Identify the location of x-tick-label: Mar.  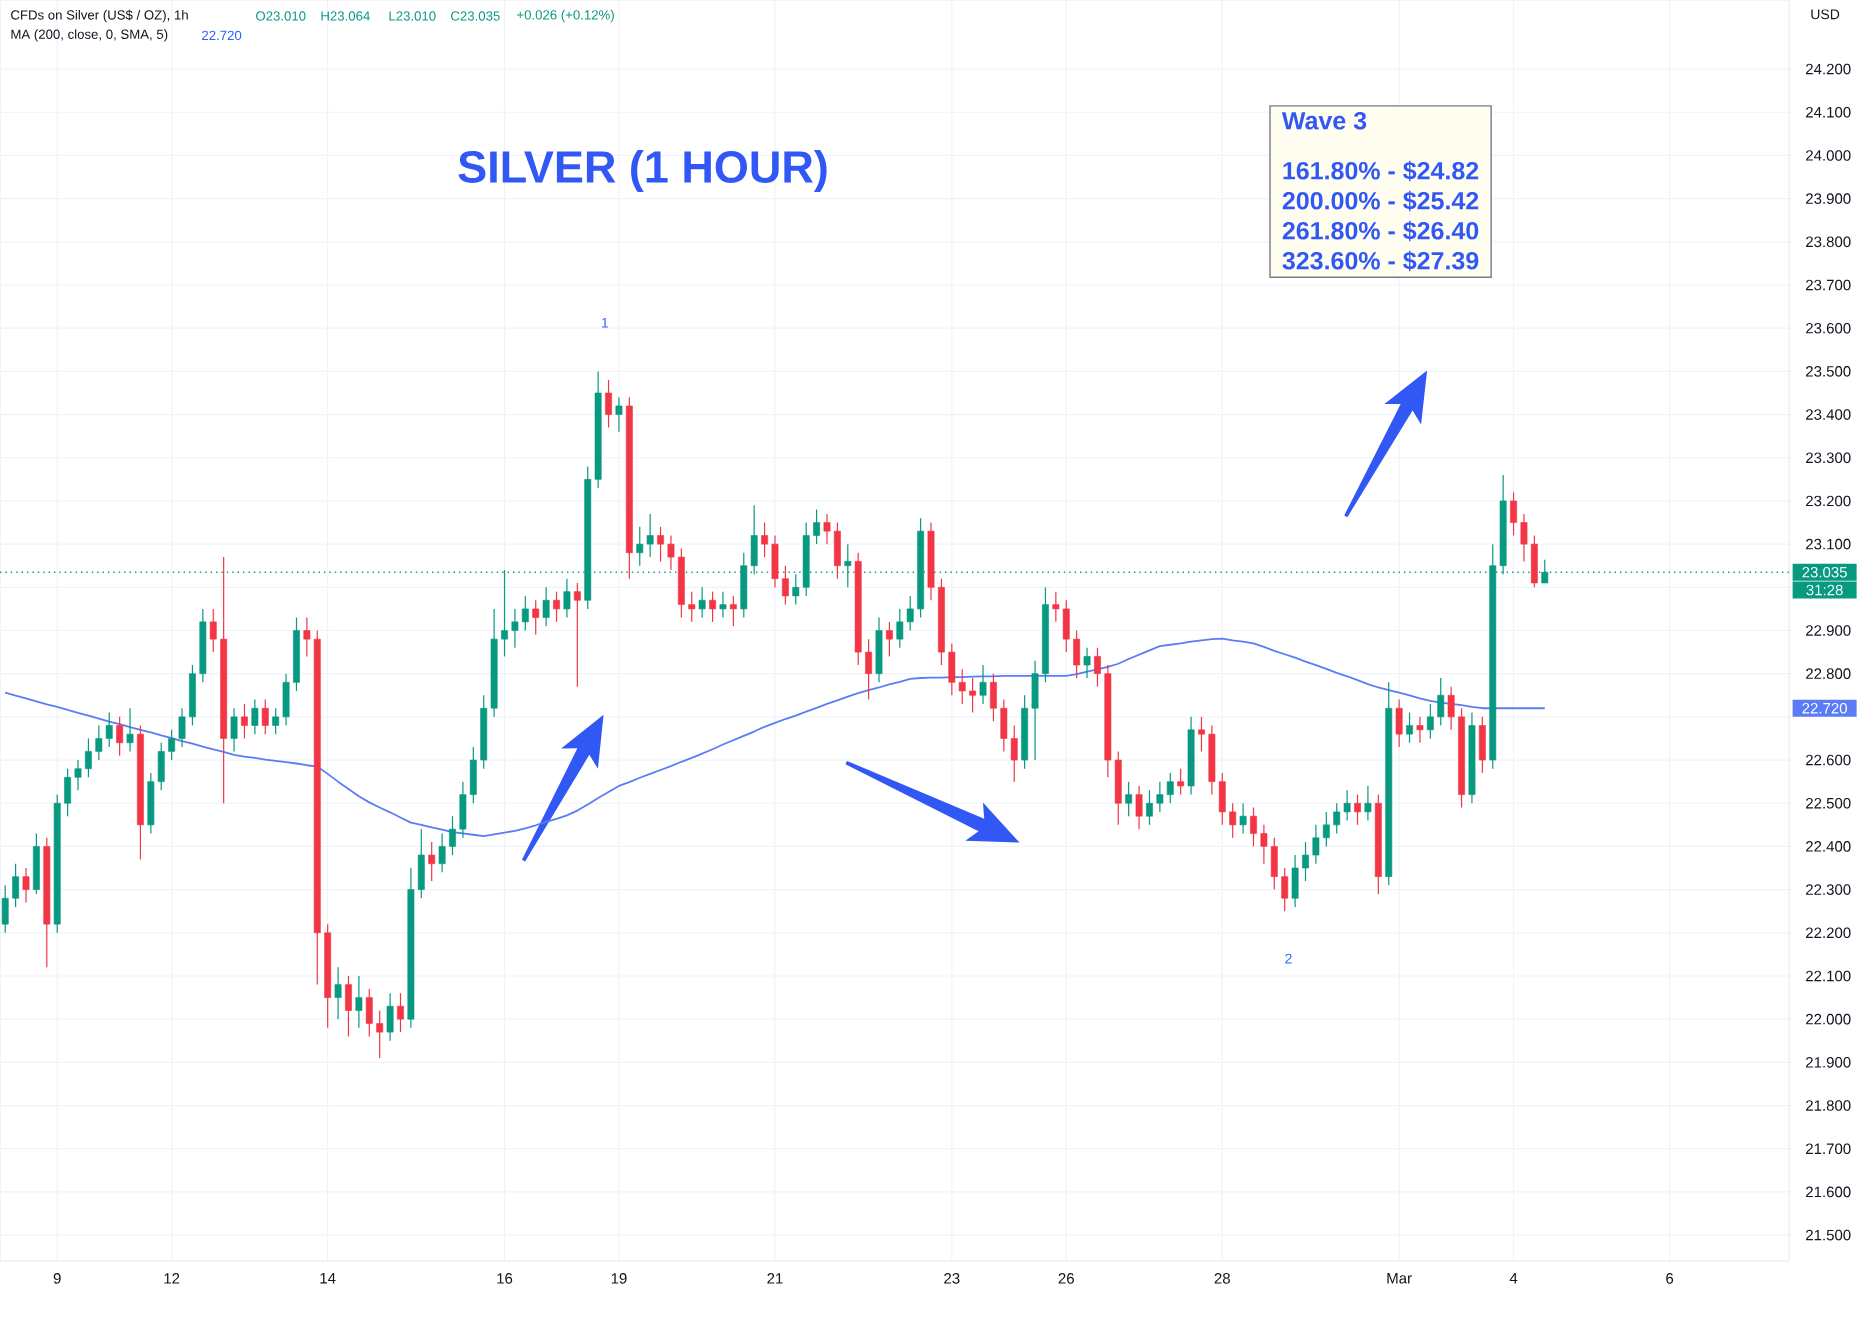
(1399, 1278).